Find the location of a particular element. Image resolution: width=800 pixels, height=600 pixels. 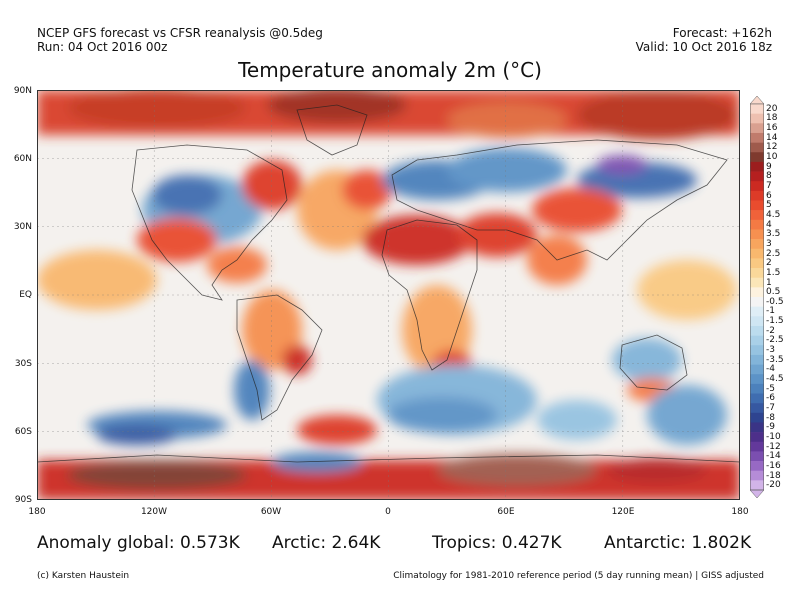

colorbar-label: -2 is located at coordinates (770, 330).